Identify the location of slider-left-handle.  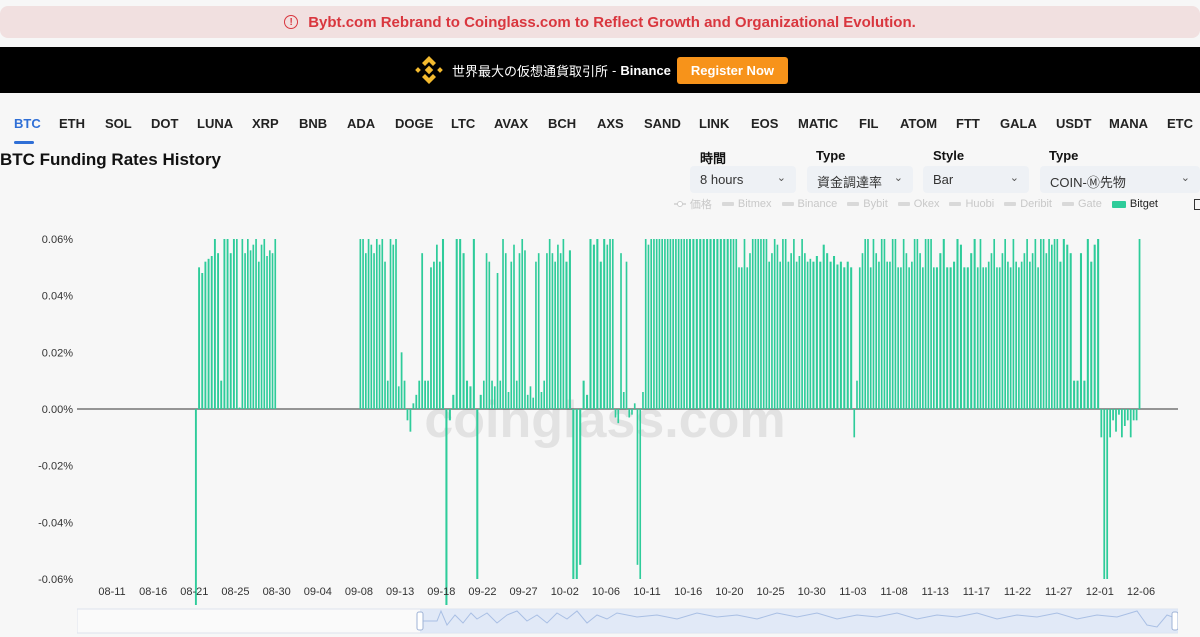
(420, 621).